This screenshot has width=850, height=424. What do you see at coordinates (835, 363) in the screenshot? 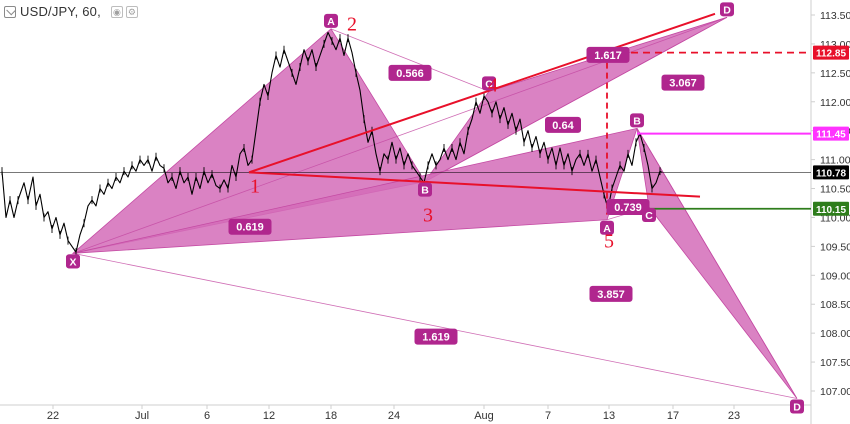
I see `y-tick-label: 107.50` at bounding box center [835, 363].